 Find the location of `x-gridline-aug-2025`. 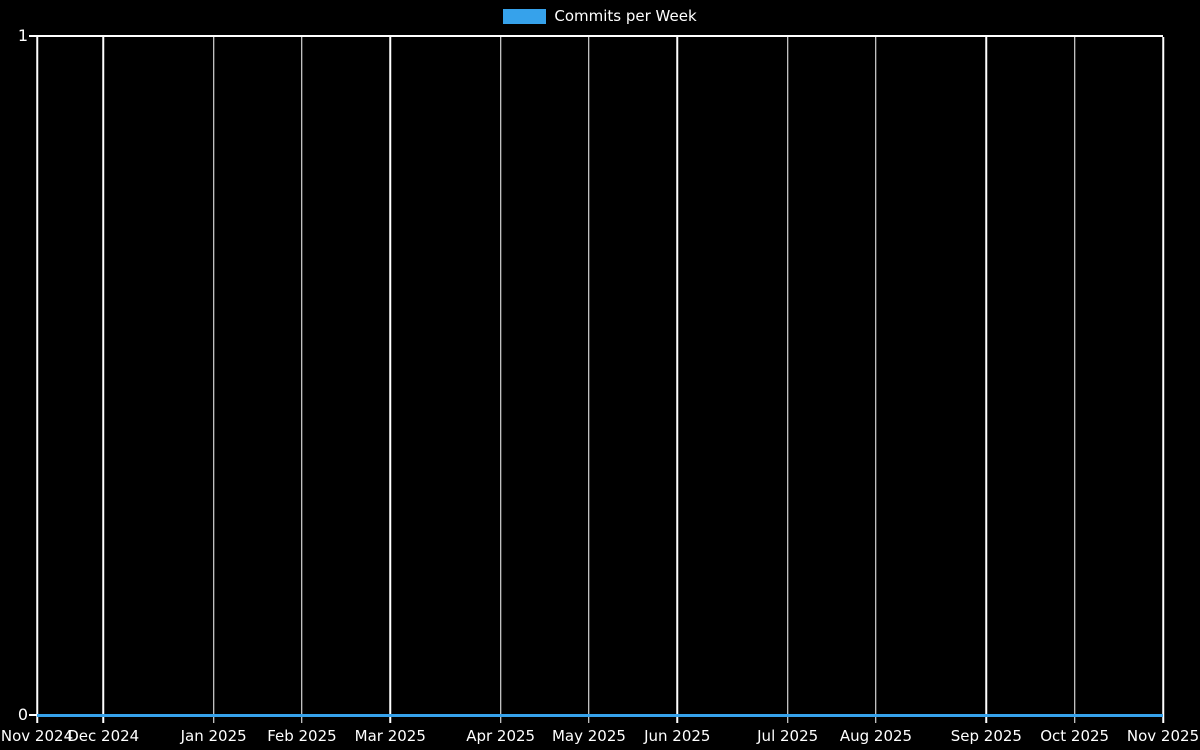

x-gridline-aug-2025 is located at coordinates (876, 380).